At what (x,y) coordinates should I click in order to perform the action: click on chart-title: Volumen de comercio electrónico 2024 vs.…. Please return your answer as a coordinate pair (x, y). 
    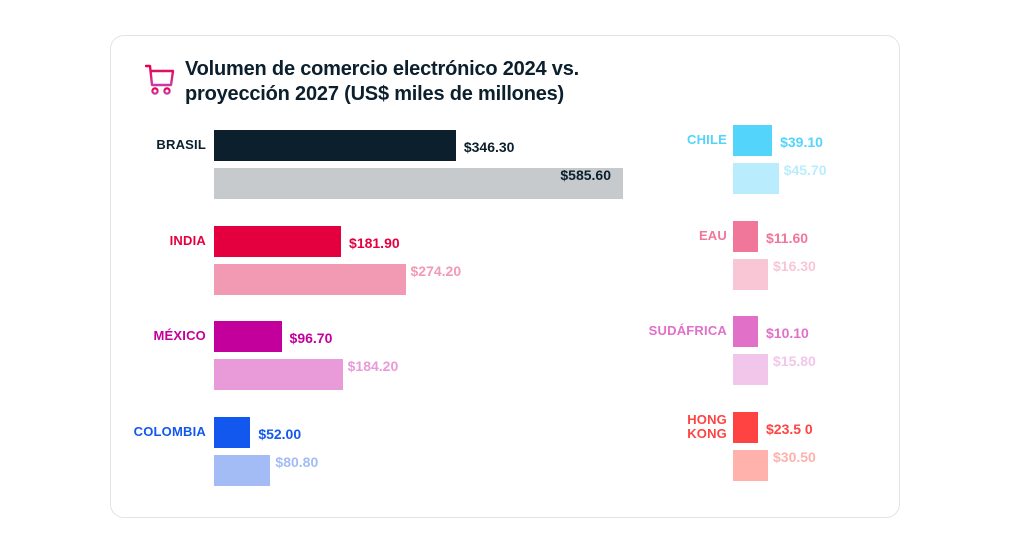
    Looking at the image, I should click on (382, 81).